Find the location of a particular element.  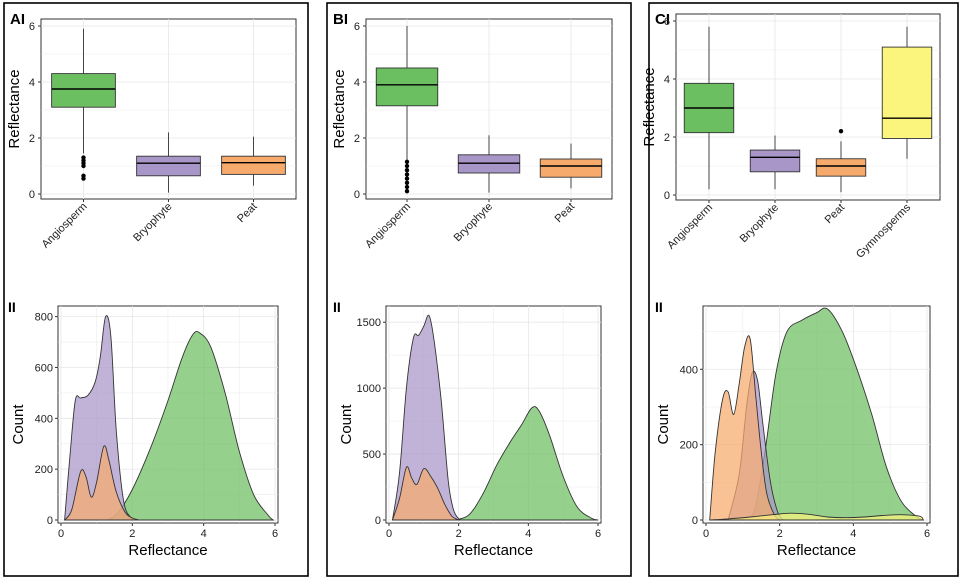

y-tick-label: 1500 is located at coordinates (369, 323).